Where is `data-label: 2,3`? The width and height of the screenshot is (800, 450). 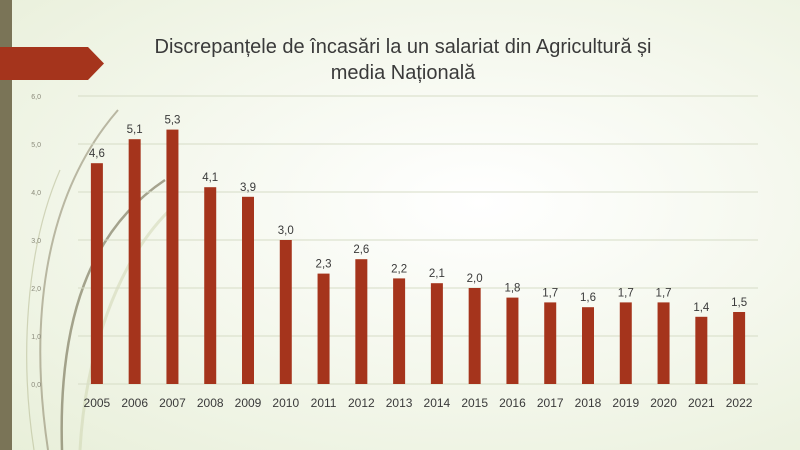
data-label: 2,3 is located at coordinates (324, 265).